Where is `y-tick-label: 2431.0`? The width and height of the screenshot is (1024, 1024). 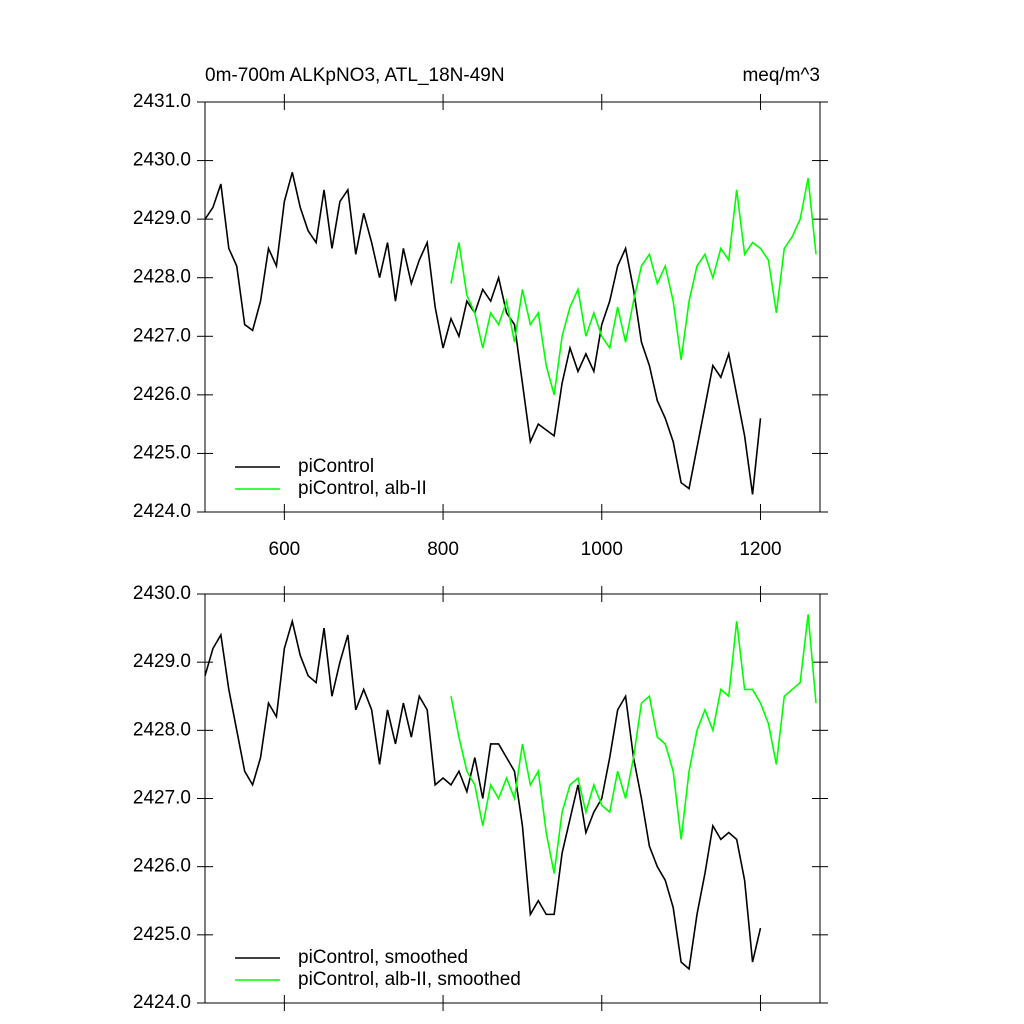 y-tick-label: 2431.0 is located at coordinates (162, 101).